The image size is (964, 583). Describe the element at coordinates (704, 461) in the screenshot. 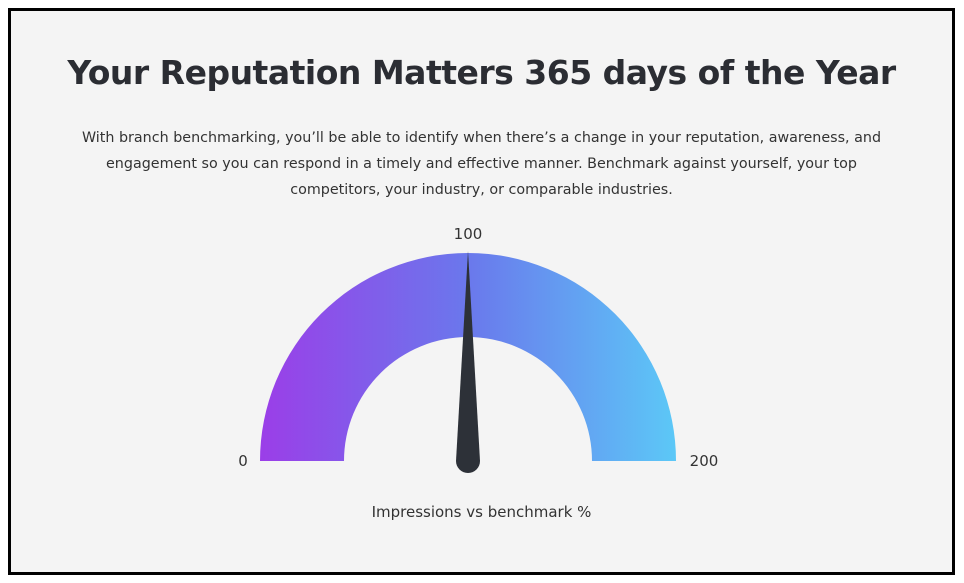

I see `gauge-max-label: 200` at that location.